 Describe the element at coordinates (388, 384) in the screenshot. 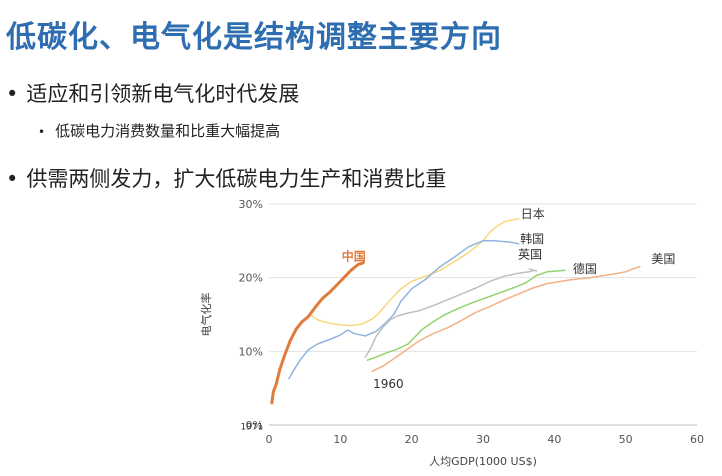

I see `series-label: 1960` at that location.